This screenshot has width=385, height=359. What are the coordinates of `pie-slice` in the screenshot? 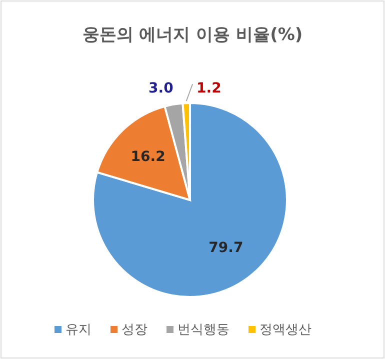 It's located at (143, 153).